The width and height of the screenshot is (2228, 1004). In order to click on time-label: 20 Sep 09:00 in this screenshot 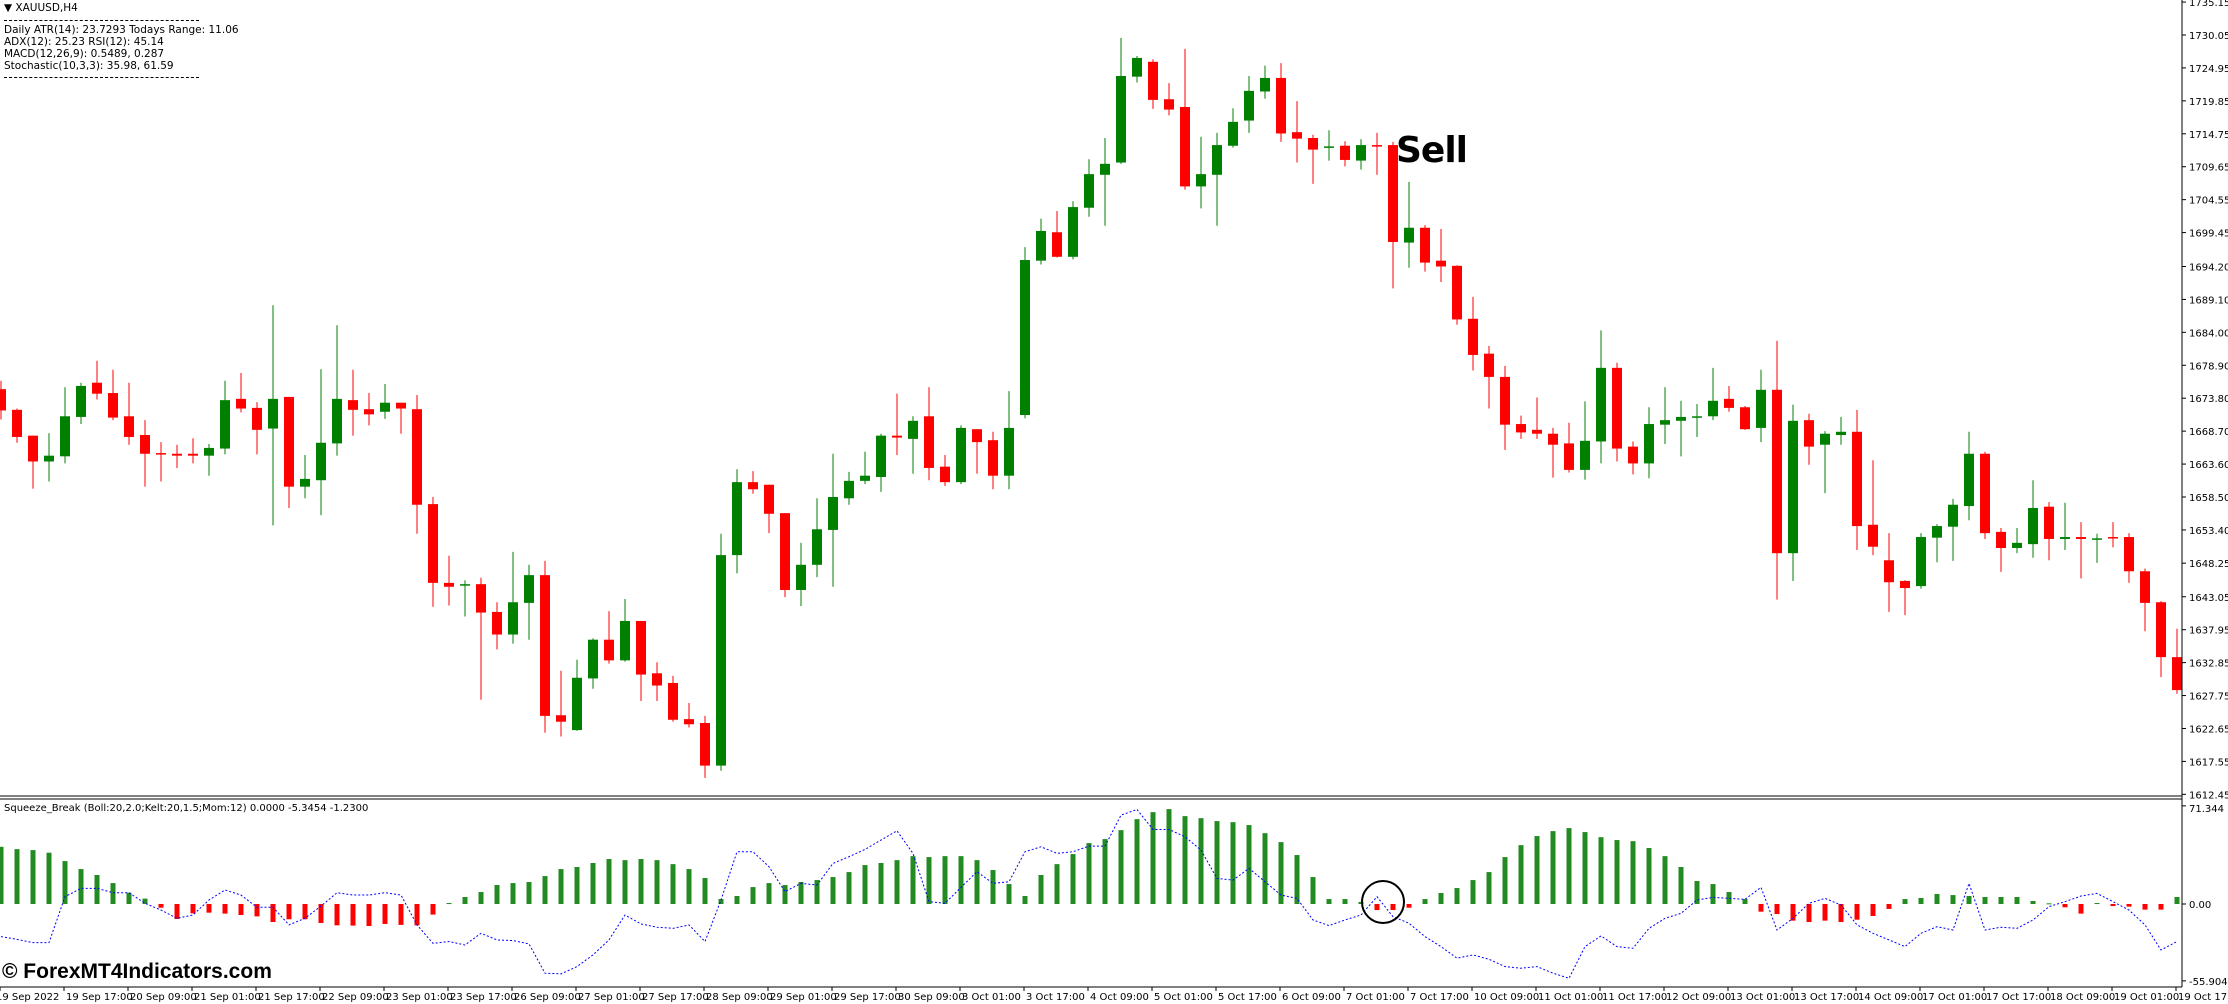, I will do `click(163, 997)`.